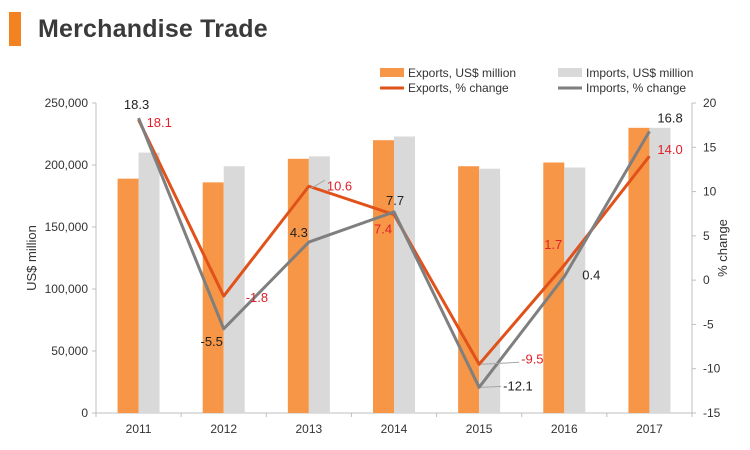 The image size is (750, 450). Describe the element at coordinates (669, 117) in the screenshot. I see `imports-pct-label: 16.8` at that location.